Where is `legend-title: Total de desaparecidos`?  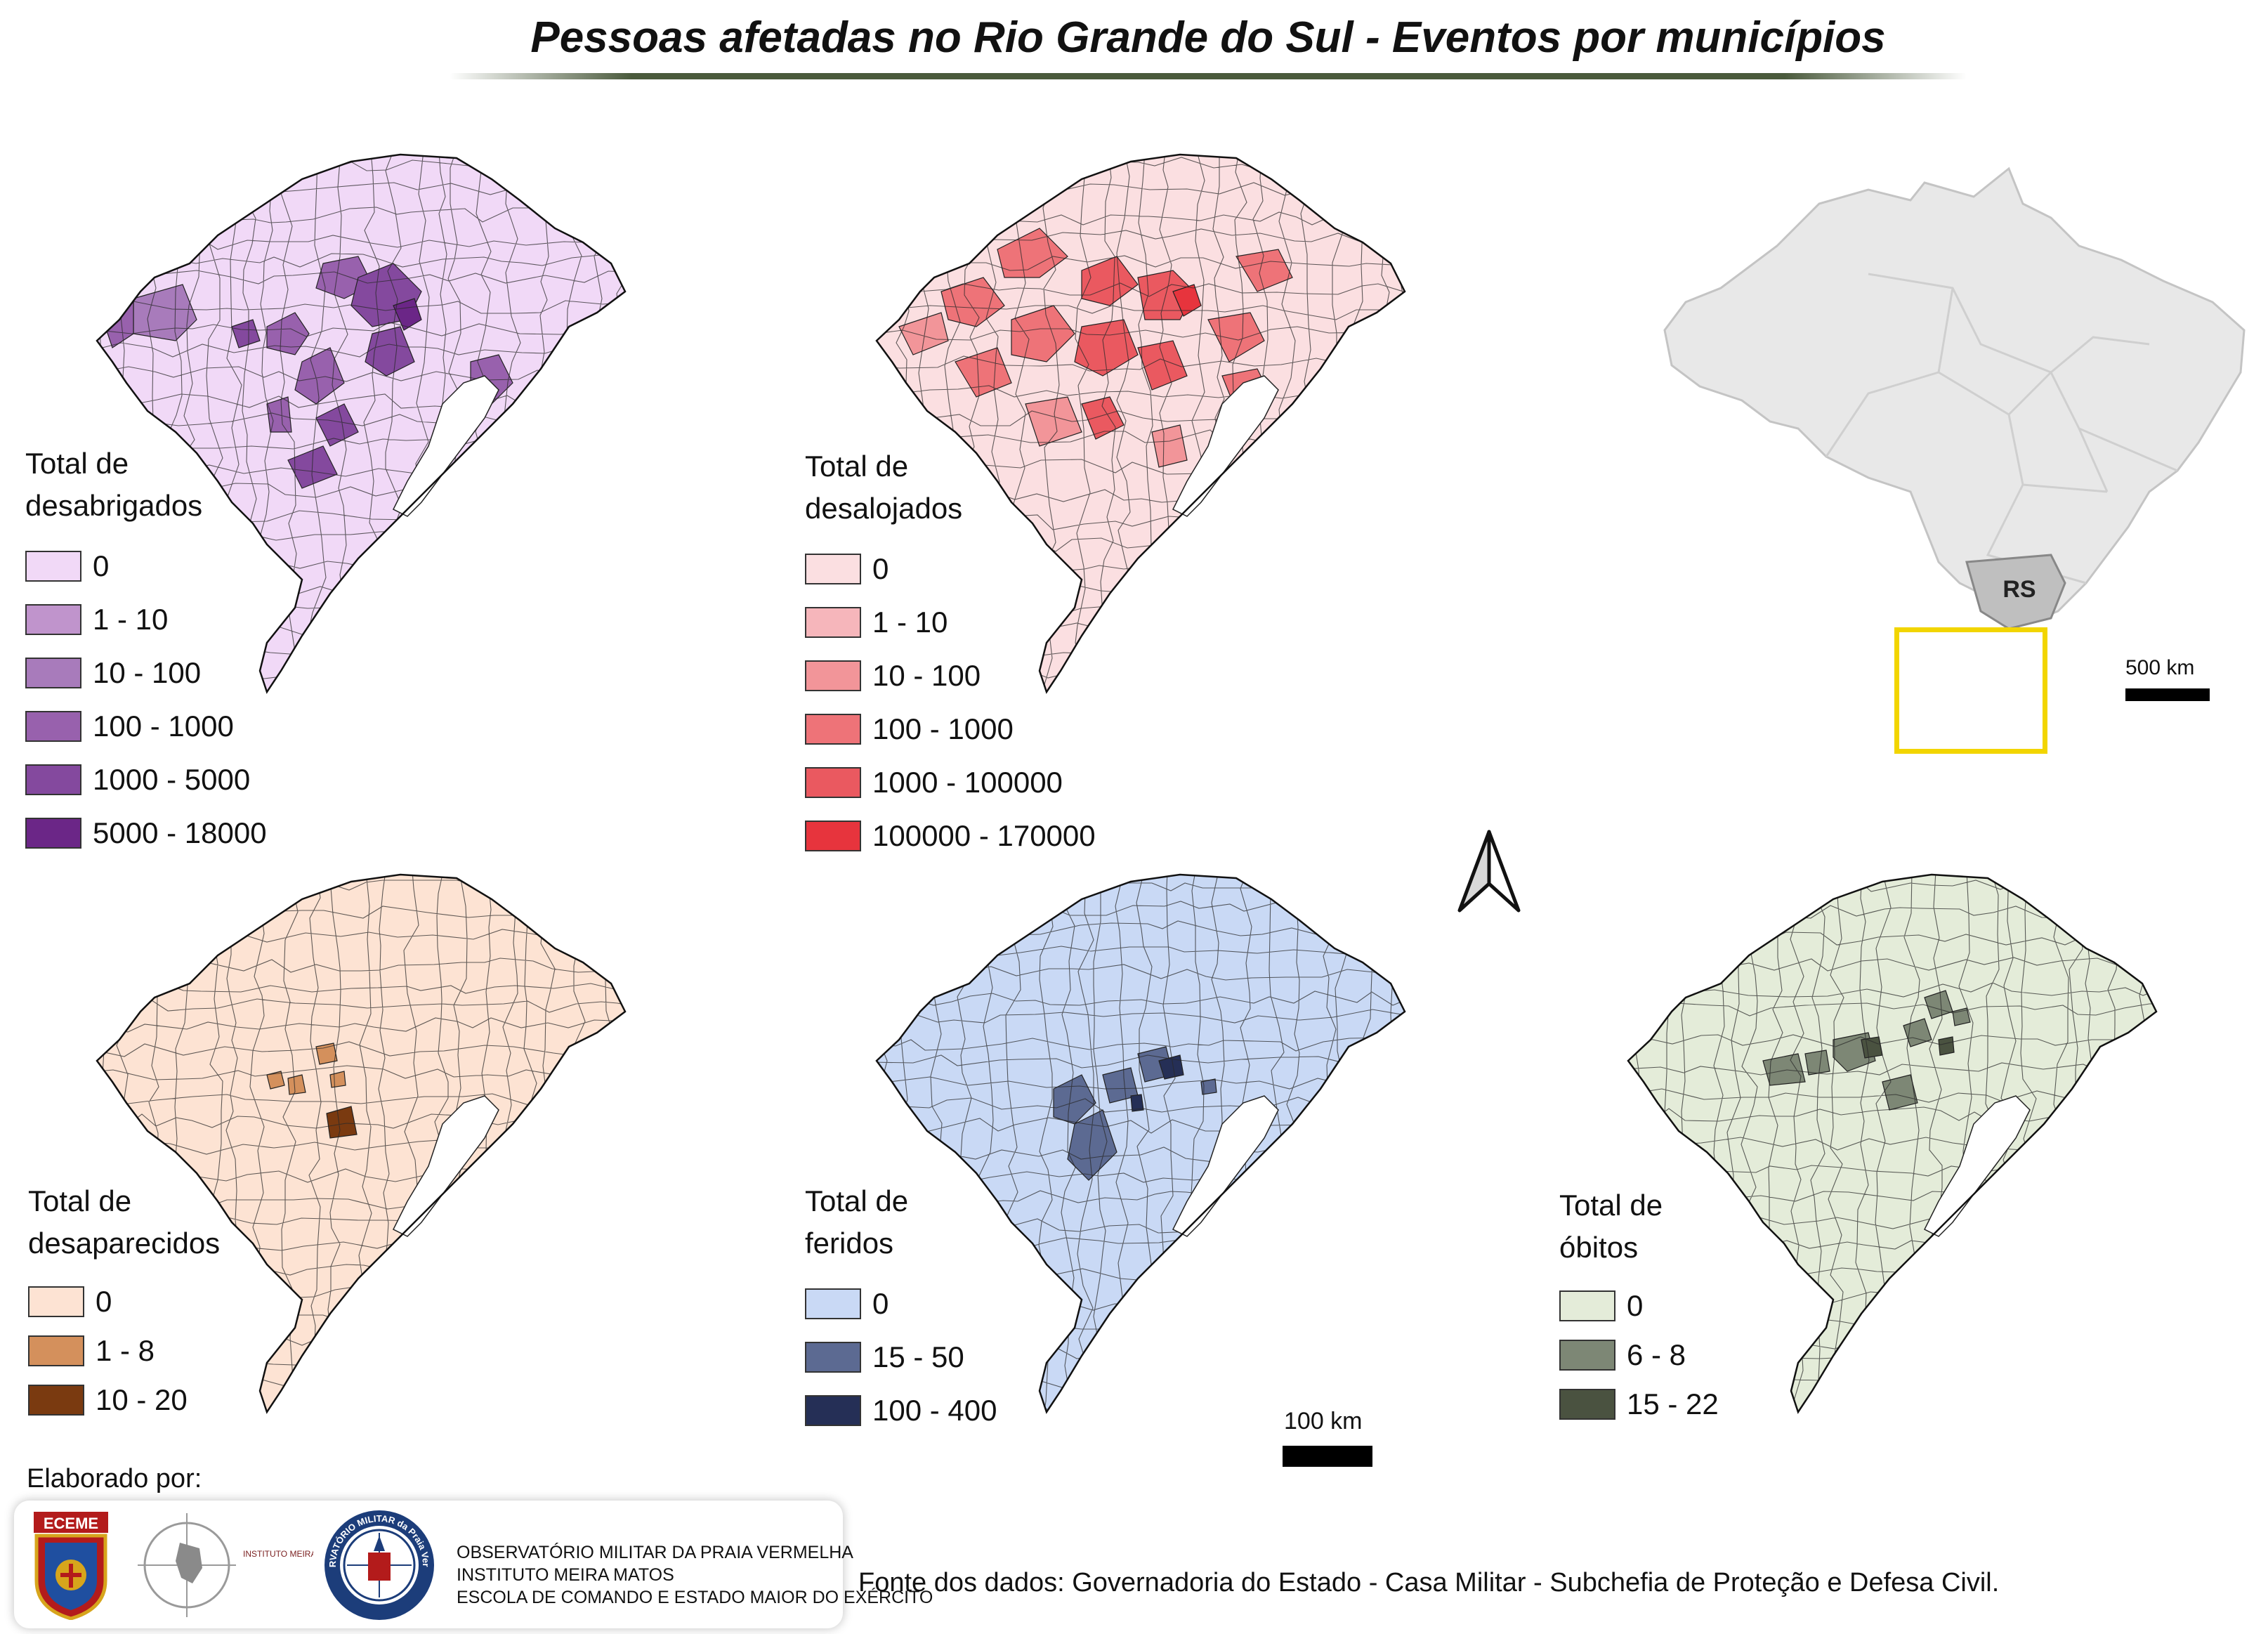 legend-title: Total de desaparecidos is located at coordinates (124, 1222).